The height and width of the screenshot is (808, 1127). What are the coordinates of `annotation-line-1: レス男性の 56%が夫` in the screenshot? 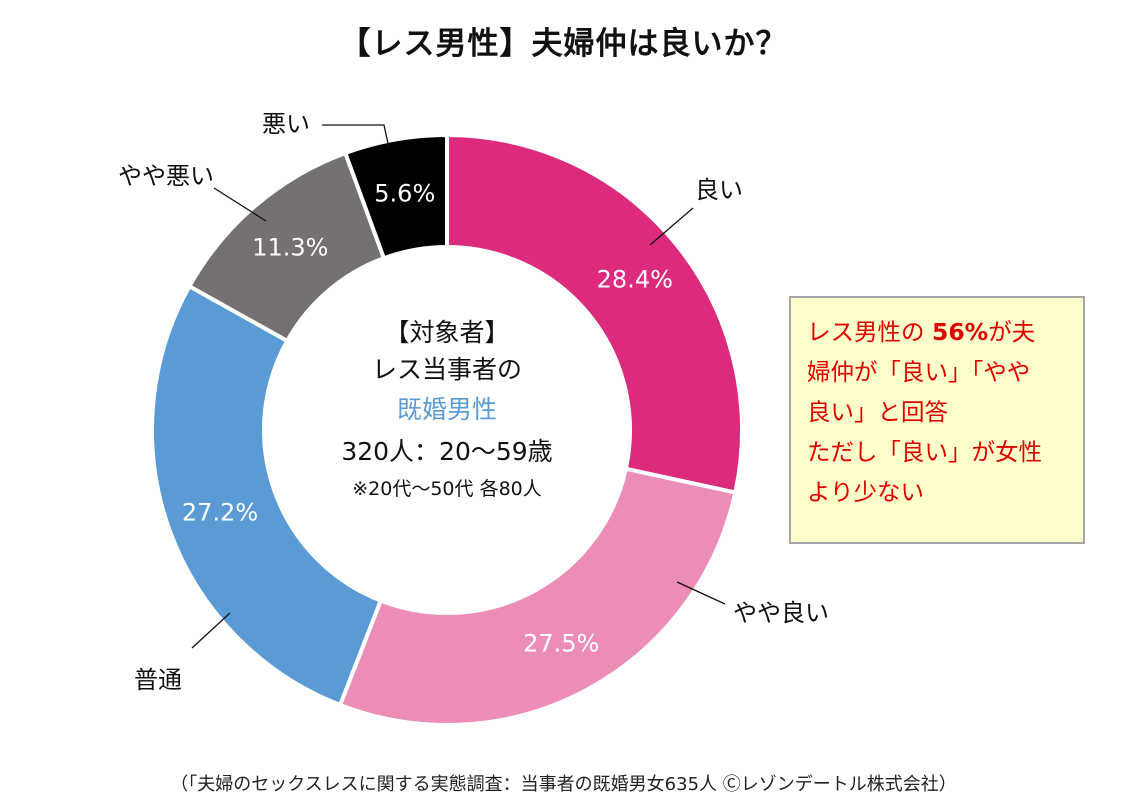 It's located at (921, 332).